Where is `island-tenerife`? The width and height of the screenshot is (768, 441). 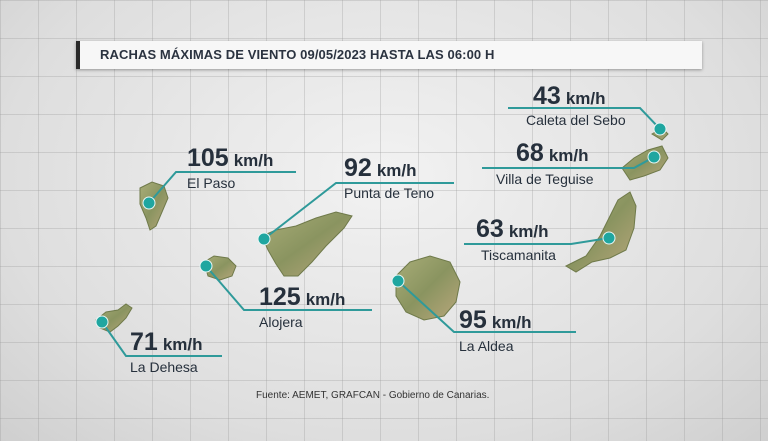 island-tenerife is located at coordinates (307, 244).